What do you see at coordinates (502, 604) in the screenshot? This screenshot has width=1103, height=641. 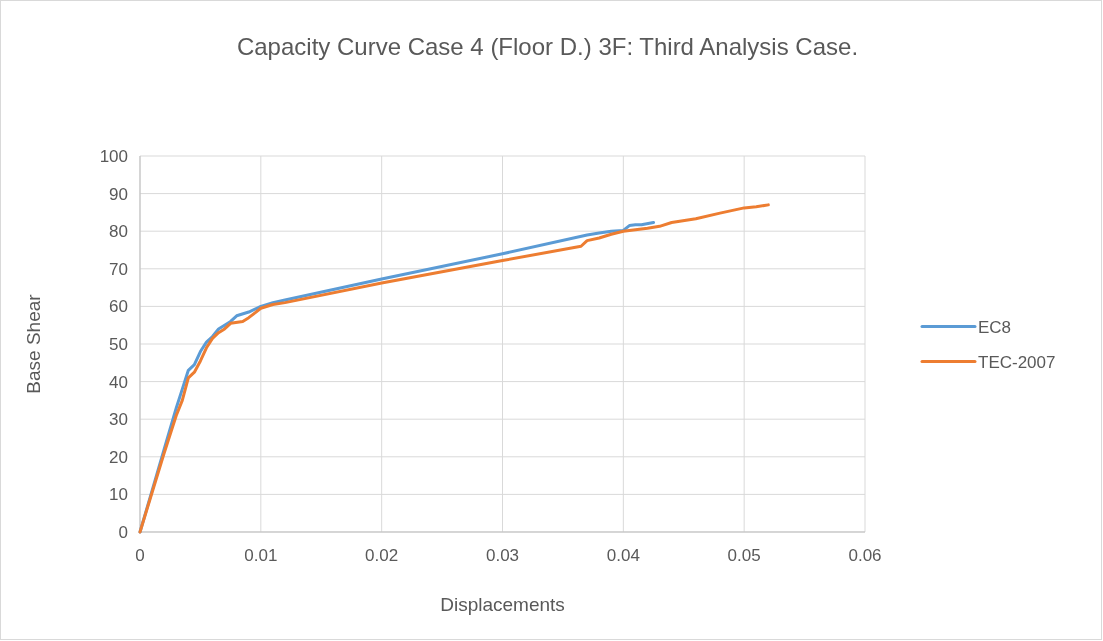 I see `x-axis-title: Displacements` at bounding box center [502, 604].